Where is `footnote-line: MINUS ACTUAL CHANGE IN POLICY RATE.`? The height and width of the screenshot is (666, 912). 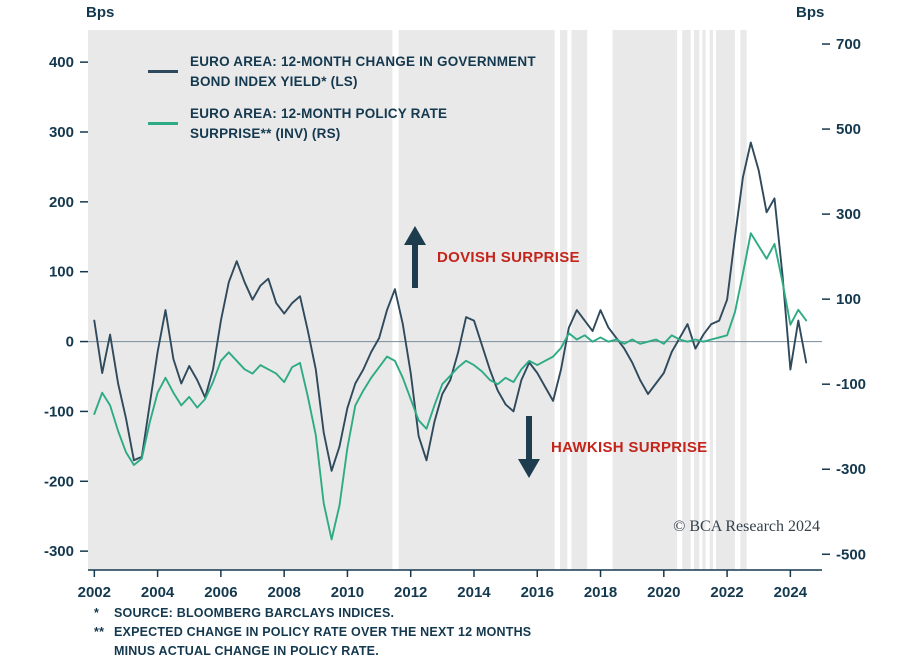 footnote-line: MINUS ACTUAL CHANGE IN POLICY RATE. is located at coordinates (312, 651).